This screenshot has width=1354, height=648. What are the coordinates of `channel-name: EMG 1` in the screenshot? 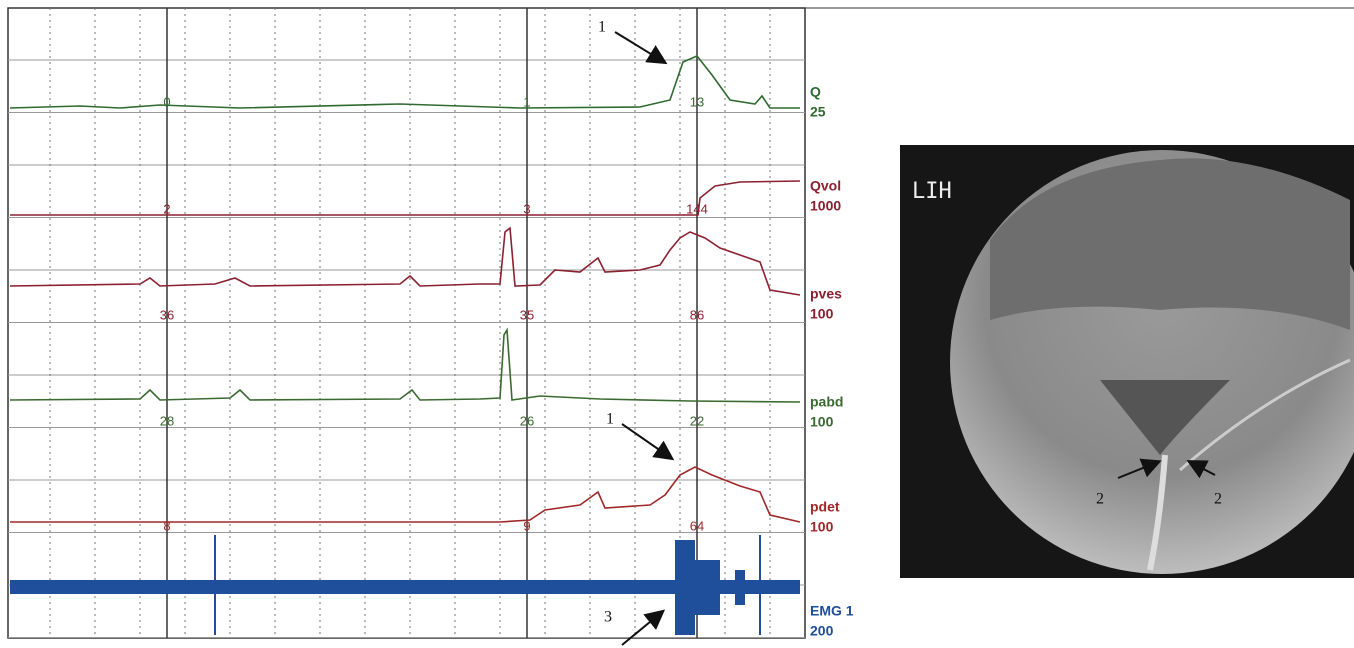 It's located at (832, 611).